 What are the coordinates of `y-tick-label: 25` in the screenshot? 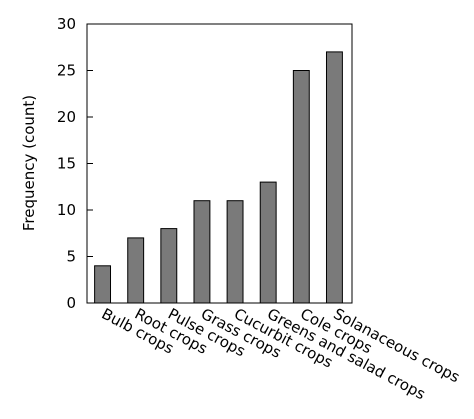 It's located at (66, 71).